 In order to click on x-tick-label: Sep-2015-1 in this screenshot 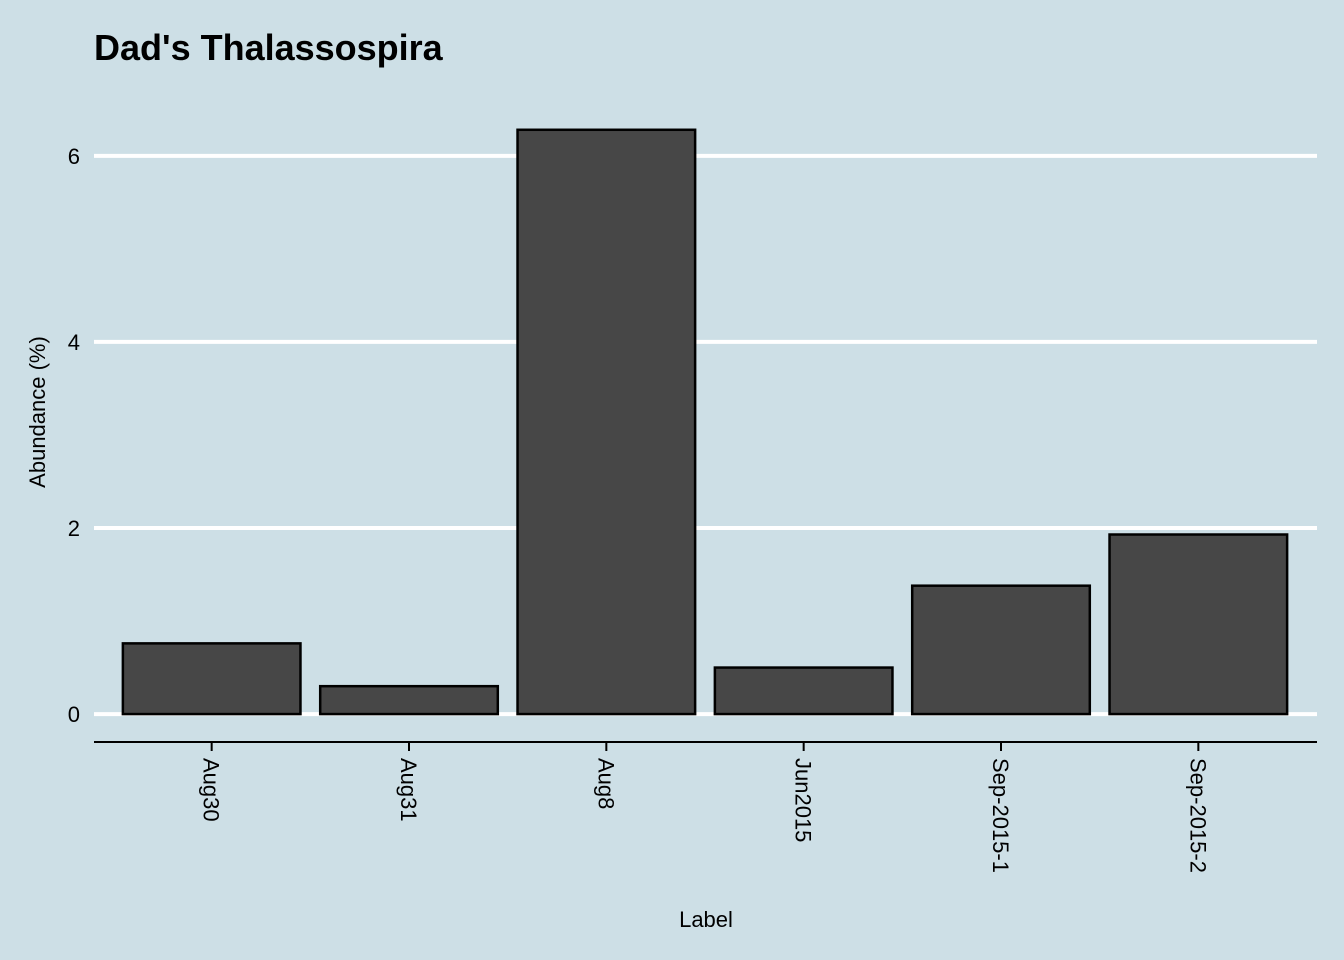, I will do `click(1000, 815)`.